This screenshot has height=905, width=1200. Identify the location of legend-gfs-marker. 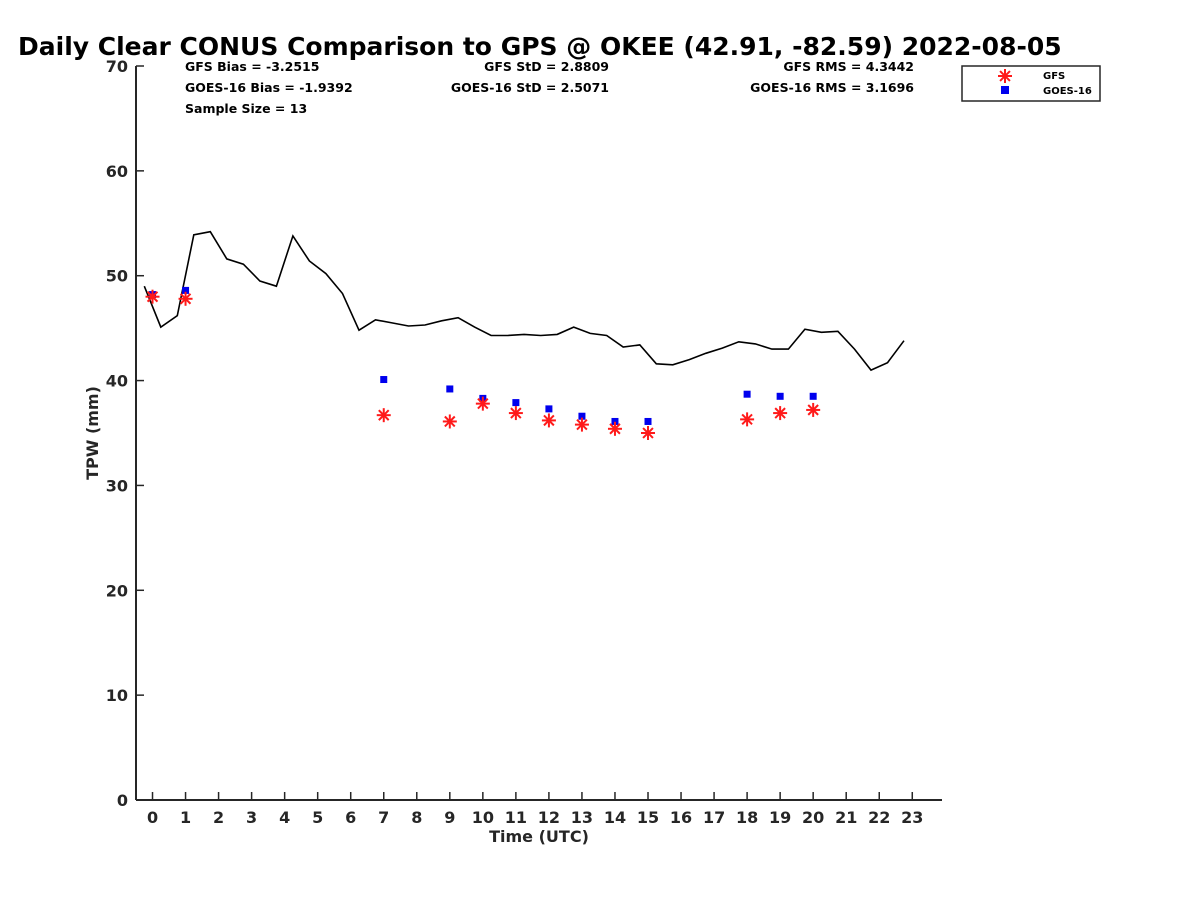
(1005, 76).